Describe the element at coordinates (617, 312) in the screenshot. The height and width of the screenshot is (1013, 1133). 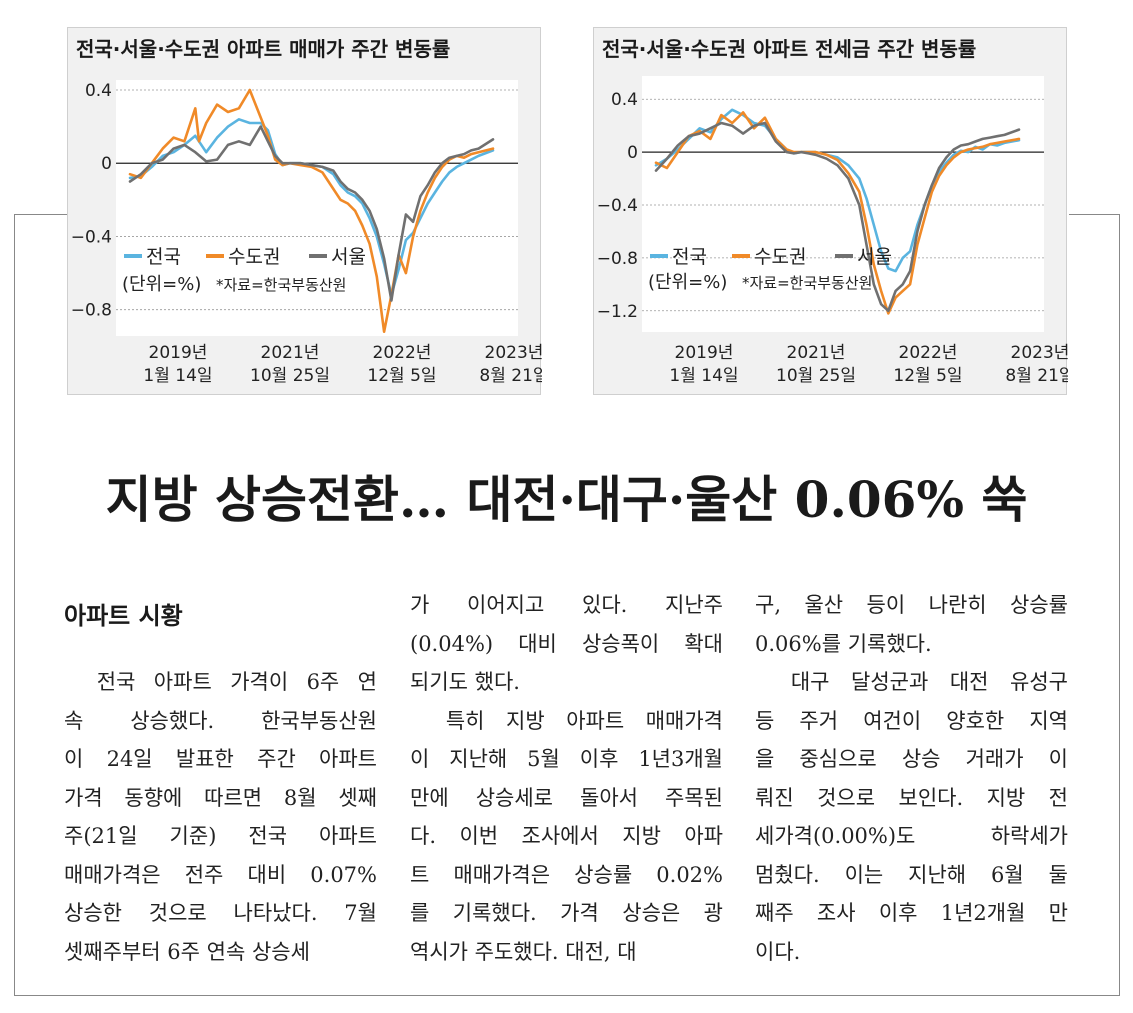
I see `y-tick-label: −1.2` at that location.